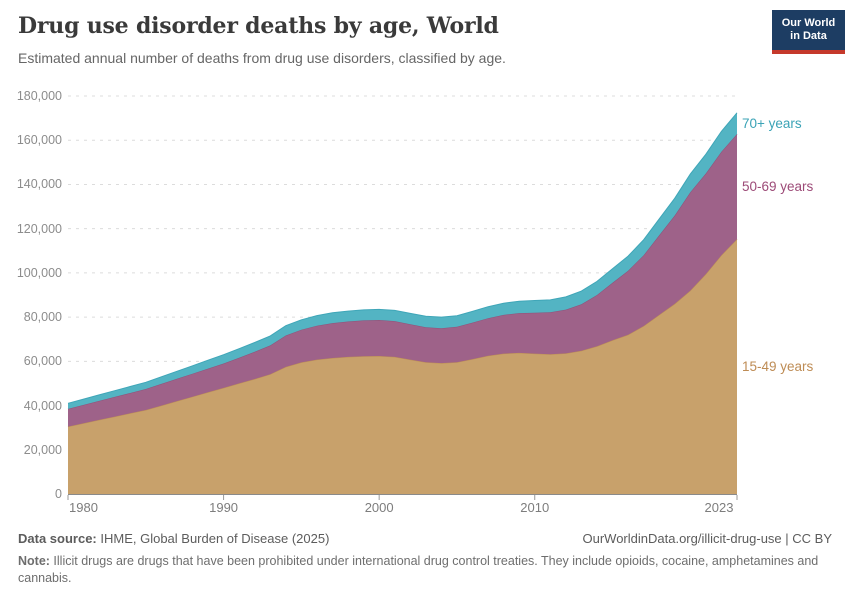 The width and height of the screenshot is (850, 600). What do you see at coordinates (224, 507) in the screenshot?
I see `x-axis-tick-label: 1990` at bounding box center [224, 507].